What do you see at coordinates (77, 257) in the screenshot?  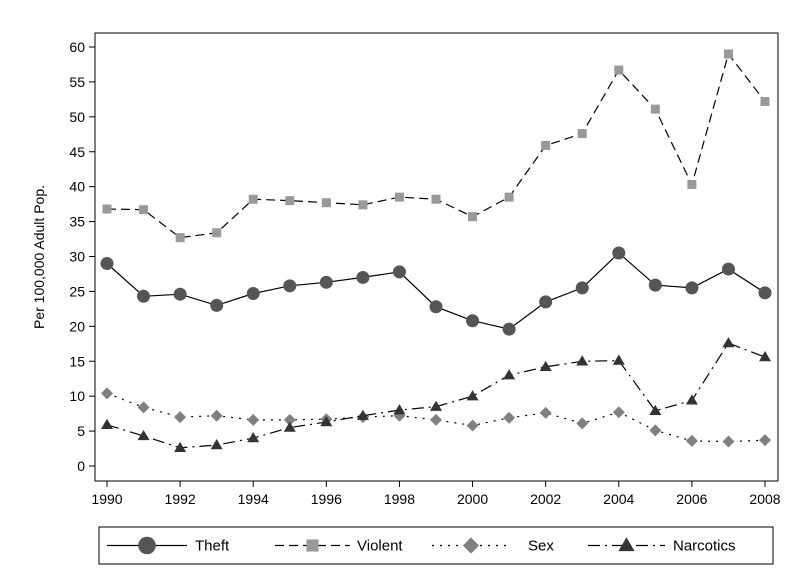 I see `y-tick-label: 30` at bounding box center [77, 257].